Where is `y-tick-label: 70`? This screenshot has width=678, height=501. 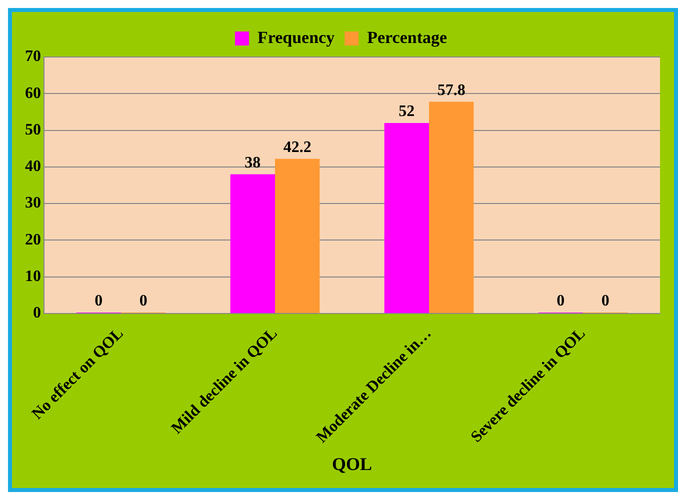 y-tick-label: 70 is located at coordinates (33, 57).